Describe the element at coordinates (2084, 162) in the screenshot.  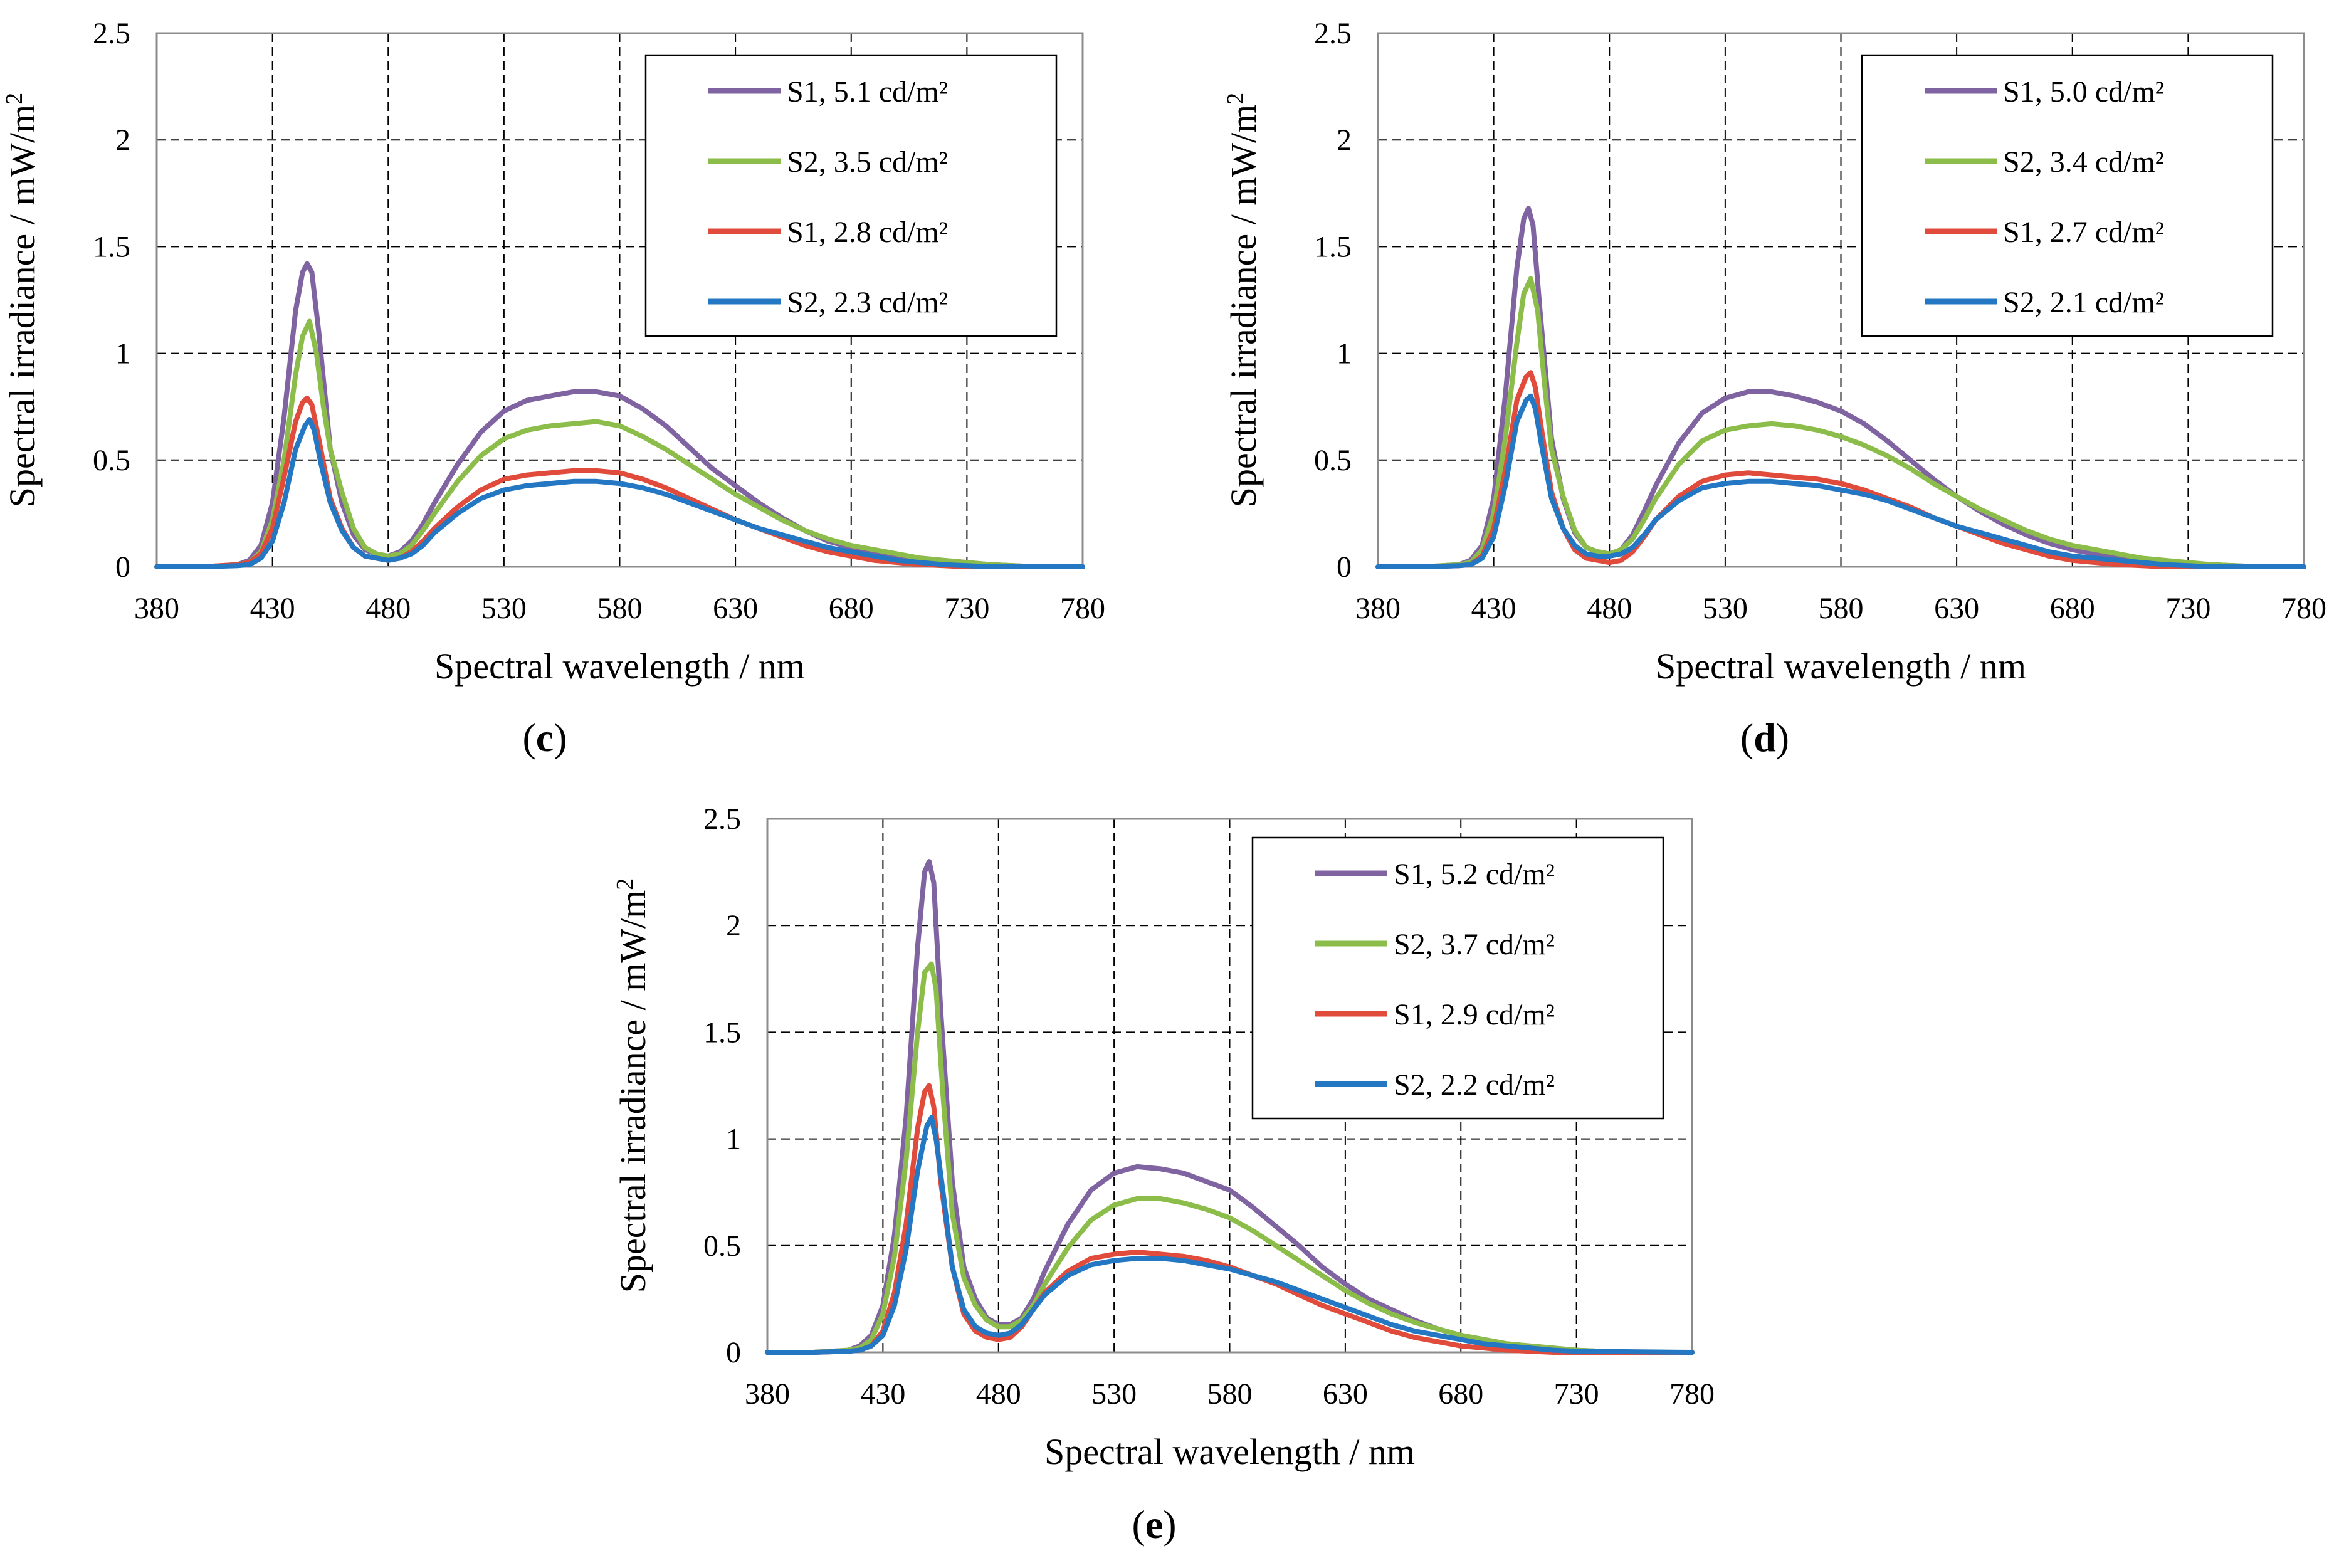
I see `legend-label: S2, 3.4 cd/m²` at that location.